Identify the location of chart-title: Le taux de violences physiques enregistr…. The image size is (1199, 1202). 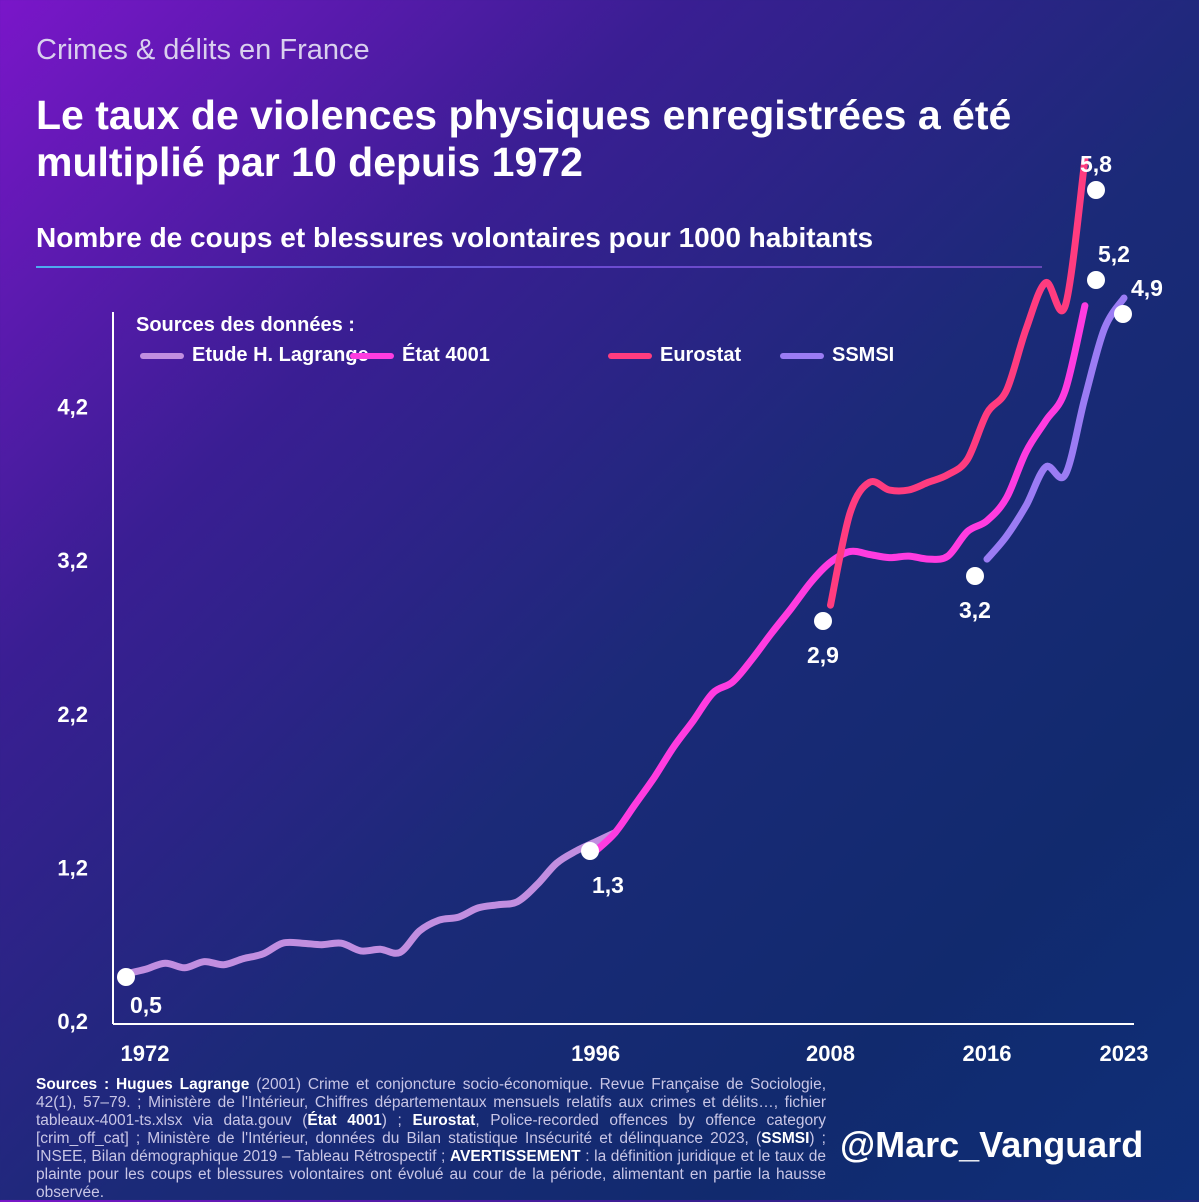
(524, 138).